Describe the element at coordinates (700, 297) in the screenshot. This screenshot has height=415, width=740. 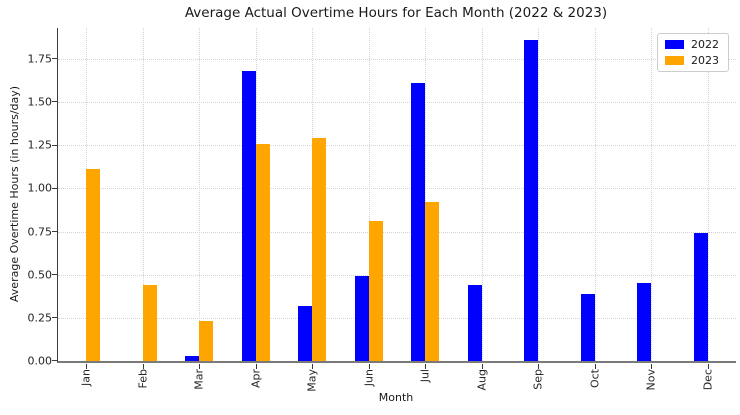
I see `bar-2022-dec` at that location.